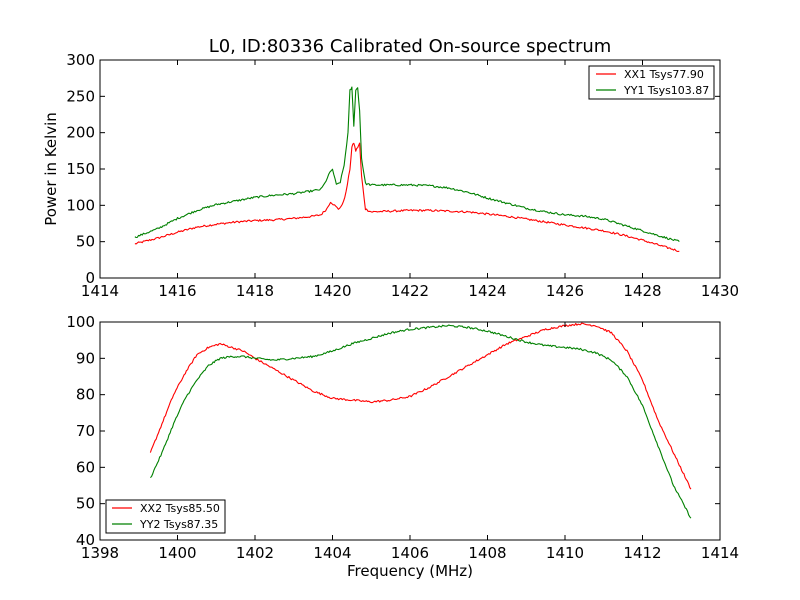 This screenshot has width=800, height=600. What do you see at coordinates (177, 291) in the screenshot?
I see `top-x-tick-label: 1416` at bounding box center [177, 291].